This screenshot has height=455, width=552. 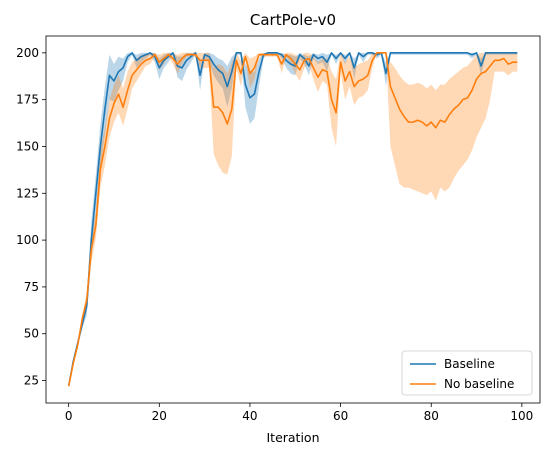 What do you see at coordinates (31, 287) in the screenshot?
I see `y-tick-label: 75` at bounding box center [31, 287].